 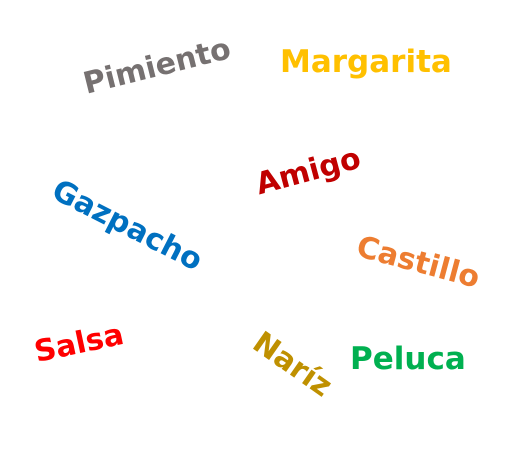 I want to click on word-pimiento: Pimiento, so click(x=157, y=66).